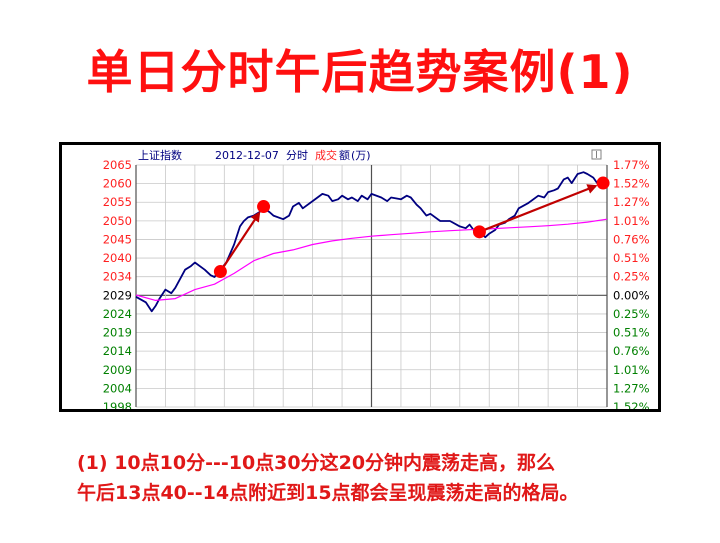 This screenshot has width=720, height=543. I want to click on y-tick-label: 2065, so click(117, 165).